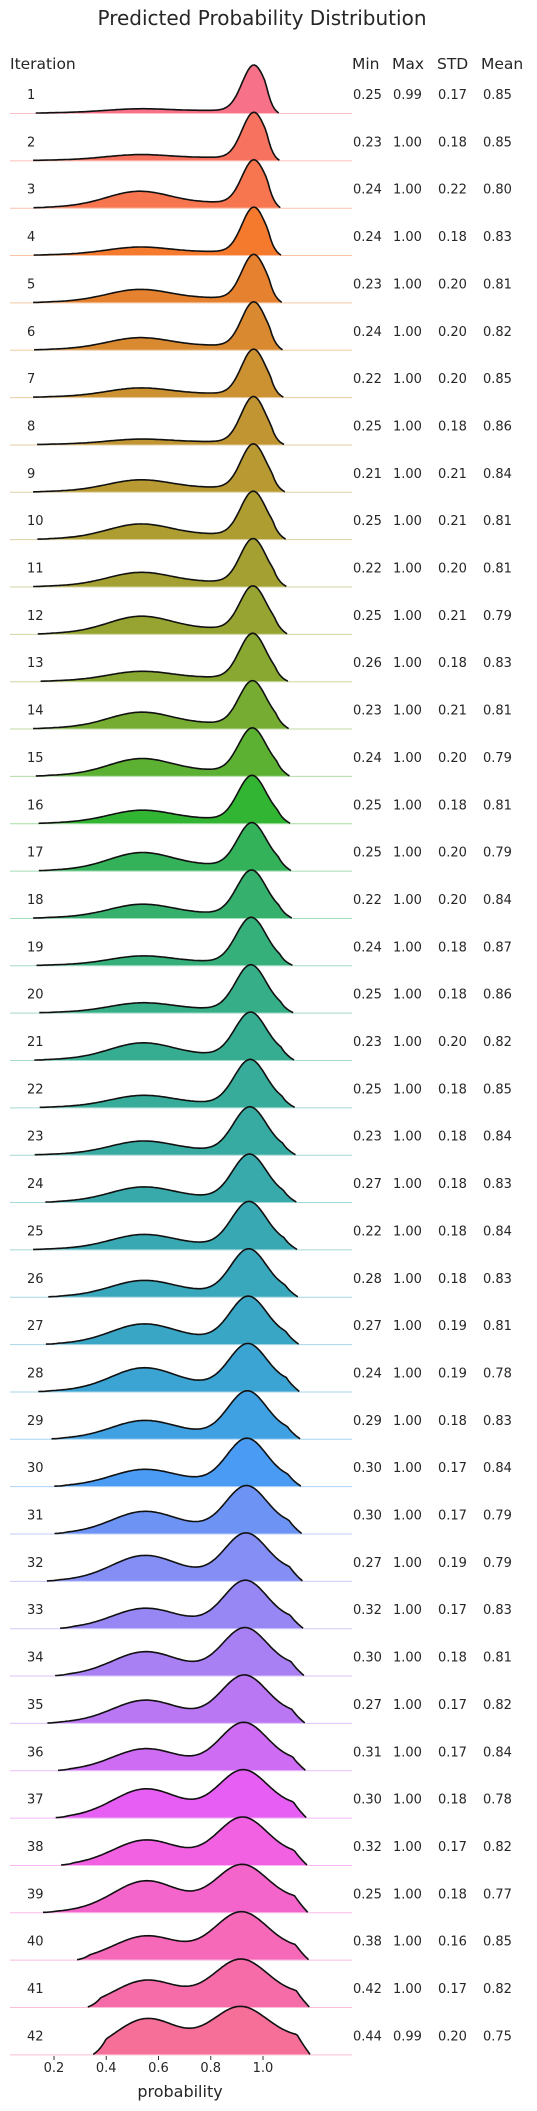 The width and height of the screenshot is (537, 2111). Describe the element at coordinates (35, 1942) in the screenshot. I see `iteration-label: 40` at that location.